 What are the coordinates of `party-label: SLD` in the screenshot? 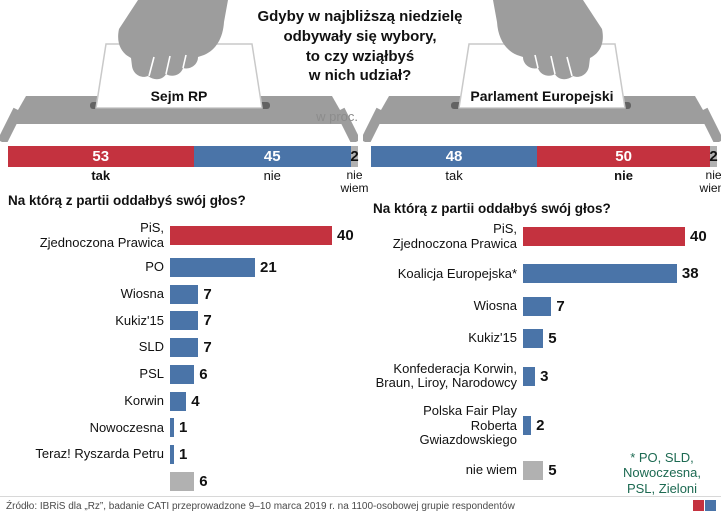 It's located at (151, 347).